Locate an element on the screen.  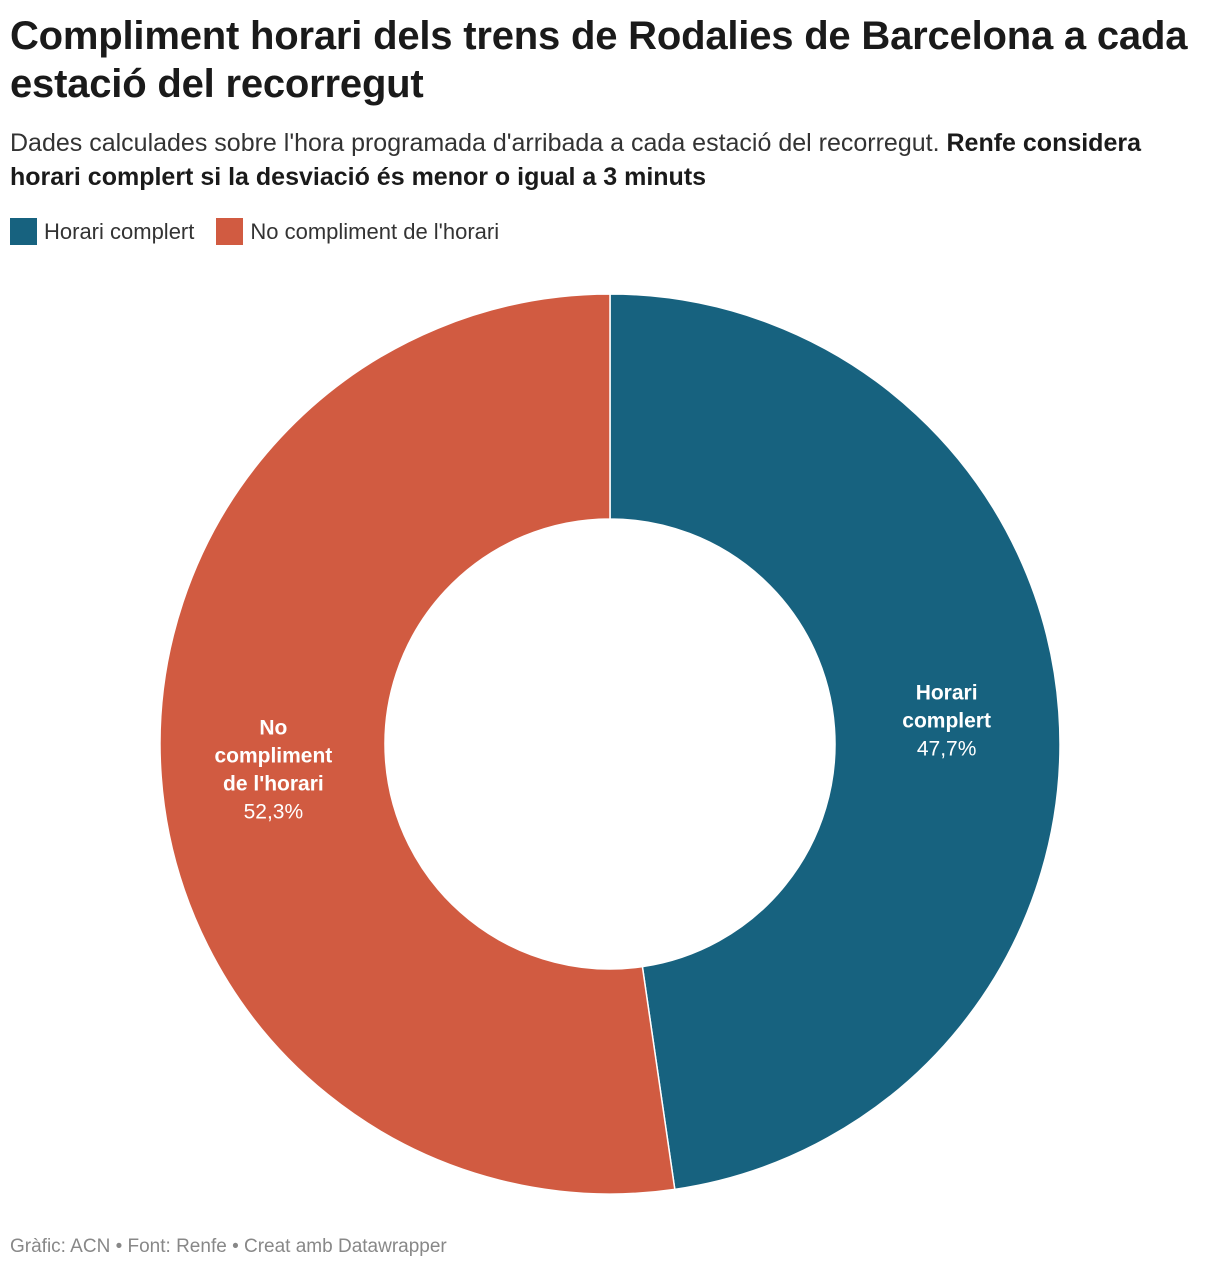
slice-label-line: compliment is located at coordinates (273, 755).